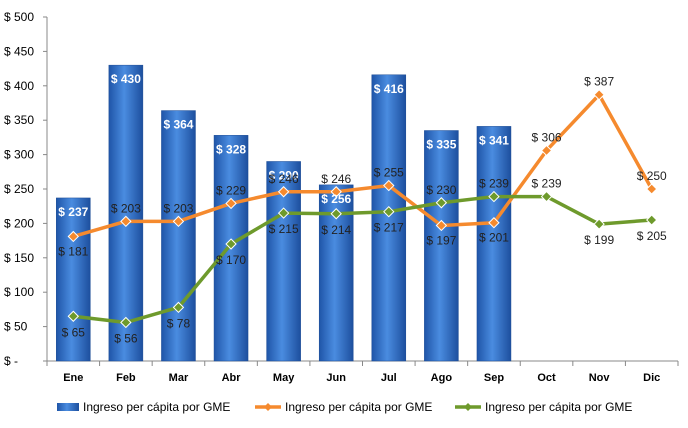 The image size is (688, 428). Describe the element at coordinates (652, 176) in the screenshot. I see `orange-data-label: $ 250` at that location.